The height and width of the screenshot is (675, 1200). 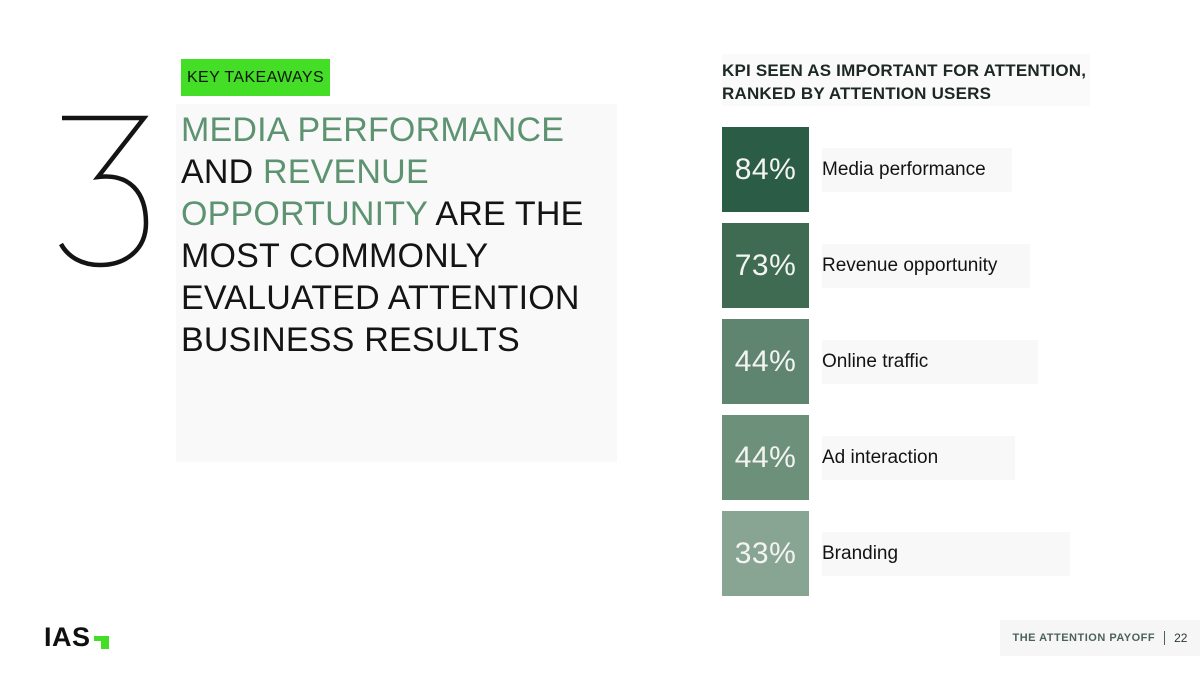 What do you see at coordinates (380, 298) in the screenshot?
I see `heading-segment: EVALUATED ATTENTION` at bounding box center [380, 298].